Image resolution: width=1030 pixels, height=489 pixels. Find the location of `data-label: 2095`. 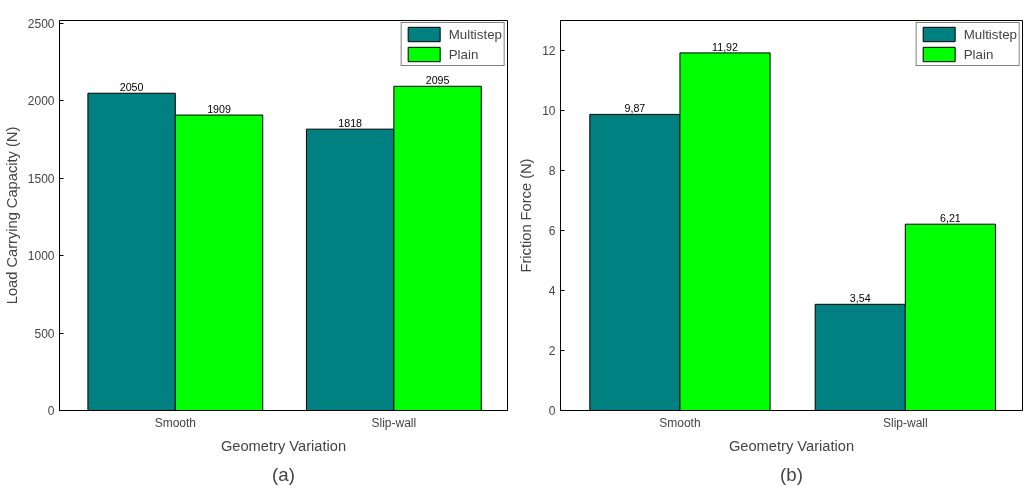

data-label: 2095 is located at coordinates (437, 80).